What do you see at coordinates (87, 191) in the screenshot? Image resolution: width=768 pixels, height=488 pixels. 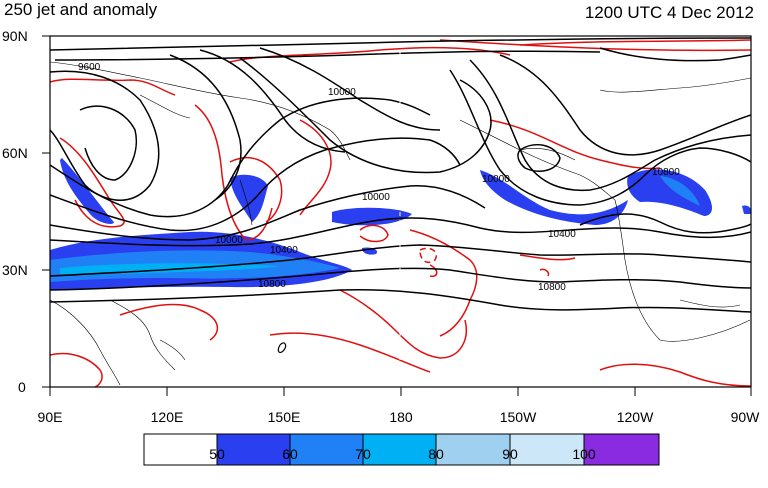 I see `jet-siberia` at bounding box center [87, 191].